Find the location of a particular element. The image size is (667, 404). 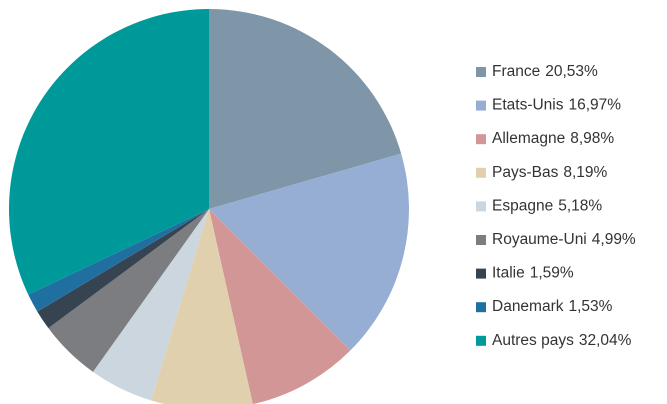

legend-value: 16,97% is located at coordinates (595, 105).